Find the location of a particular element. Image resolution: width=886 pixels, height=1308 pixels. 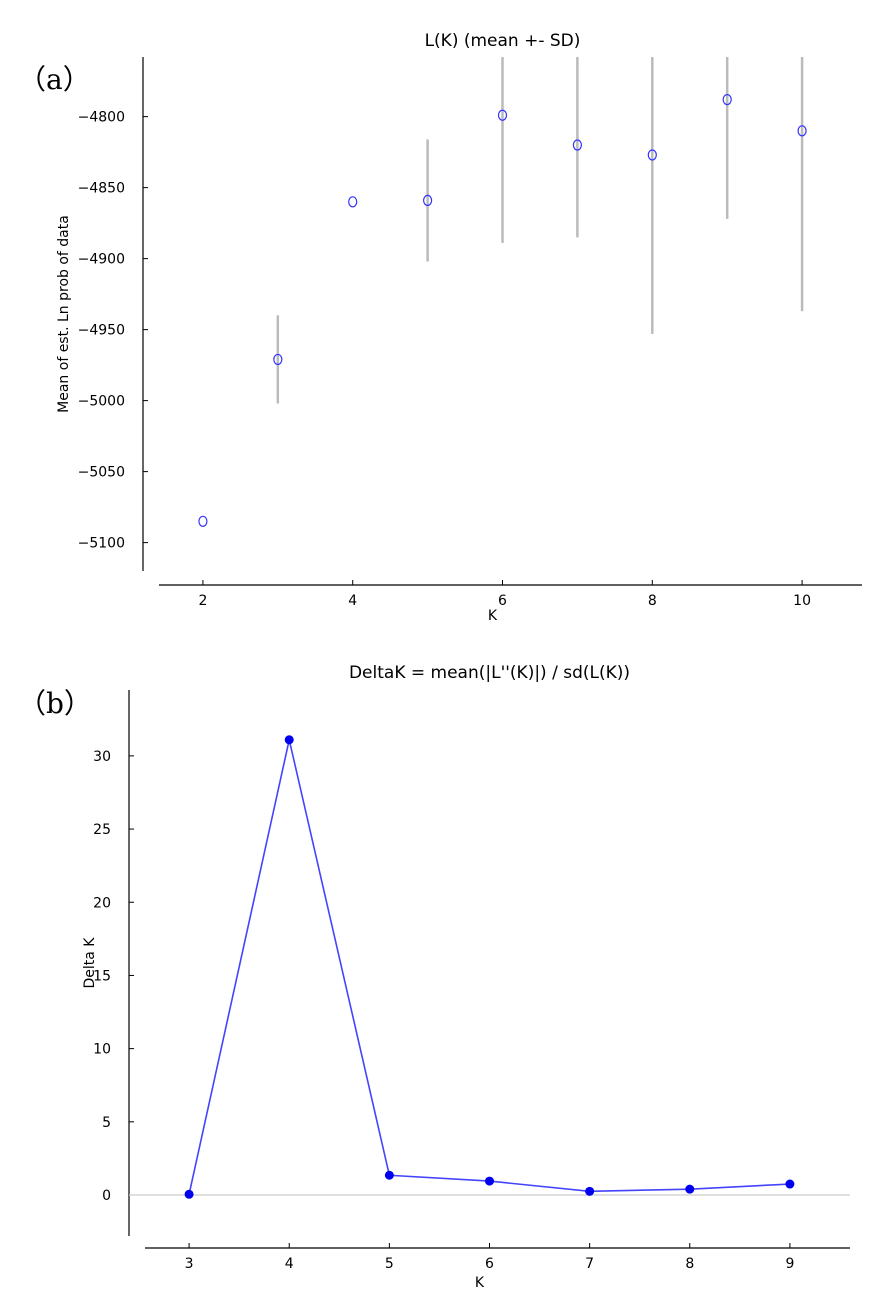

y-tick-label: 10 is located at coordinates (102, 1050).